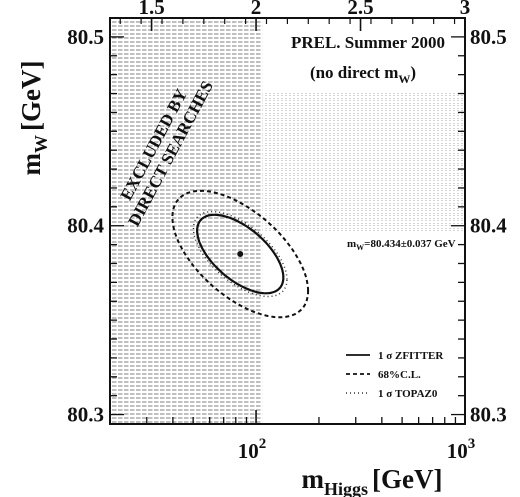 The image size is (520, 497). What do you see at coordinates (401, 245) in the screenshot?
I see `mw-band-label: mW=80.434±0.037 GeV` at bounding box center [401, 245].